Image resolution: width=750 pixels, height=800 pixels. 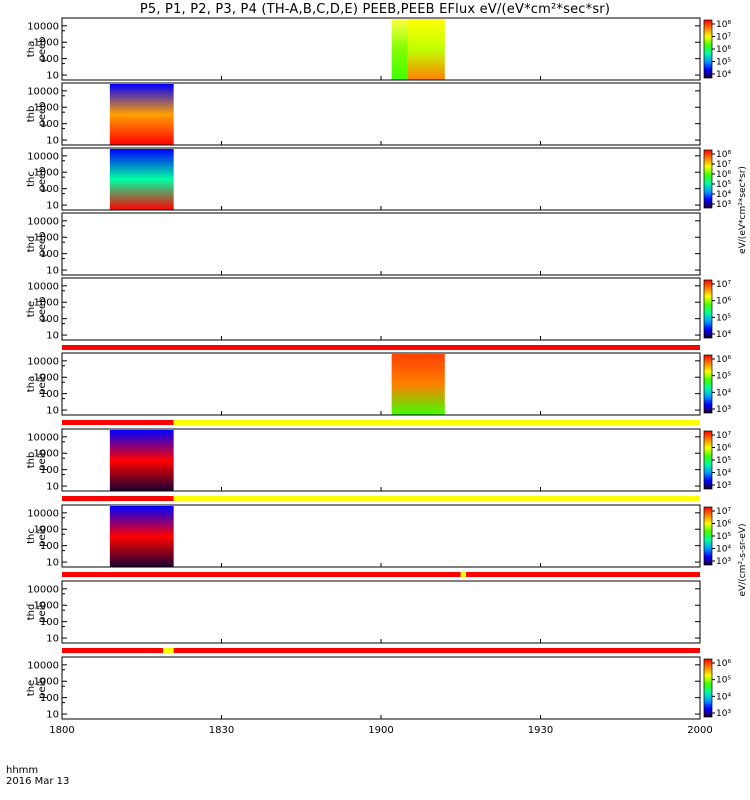 What do you see at coordinates (37, 536) in the screenshot?
I see `panel-ylabel: thcpeib` at bounding box center [37, 536].